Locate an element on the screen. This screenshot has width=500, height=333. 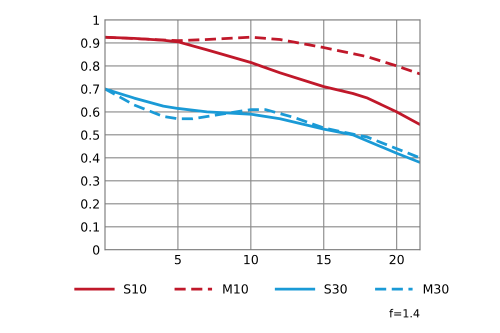
legend-label: S30 is located at coordinates (335, 289).